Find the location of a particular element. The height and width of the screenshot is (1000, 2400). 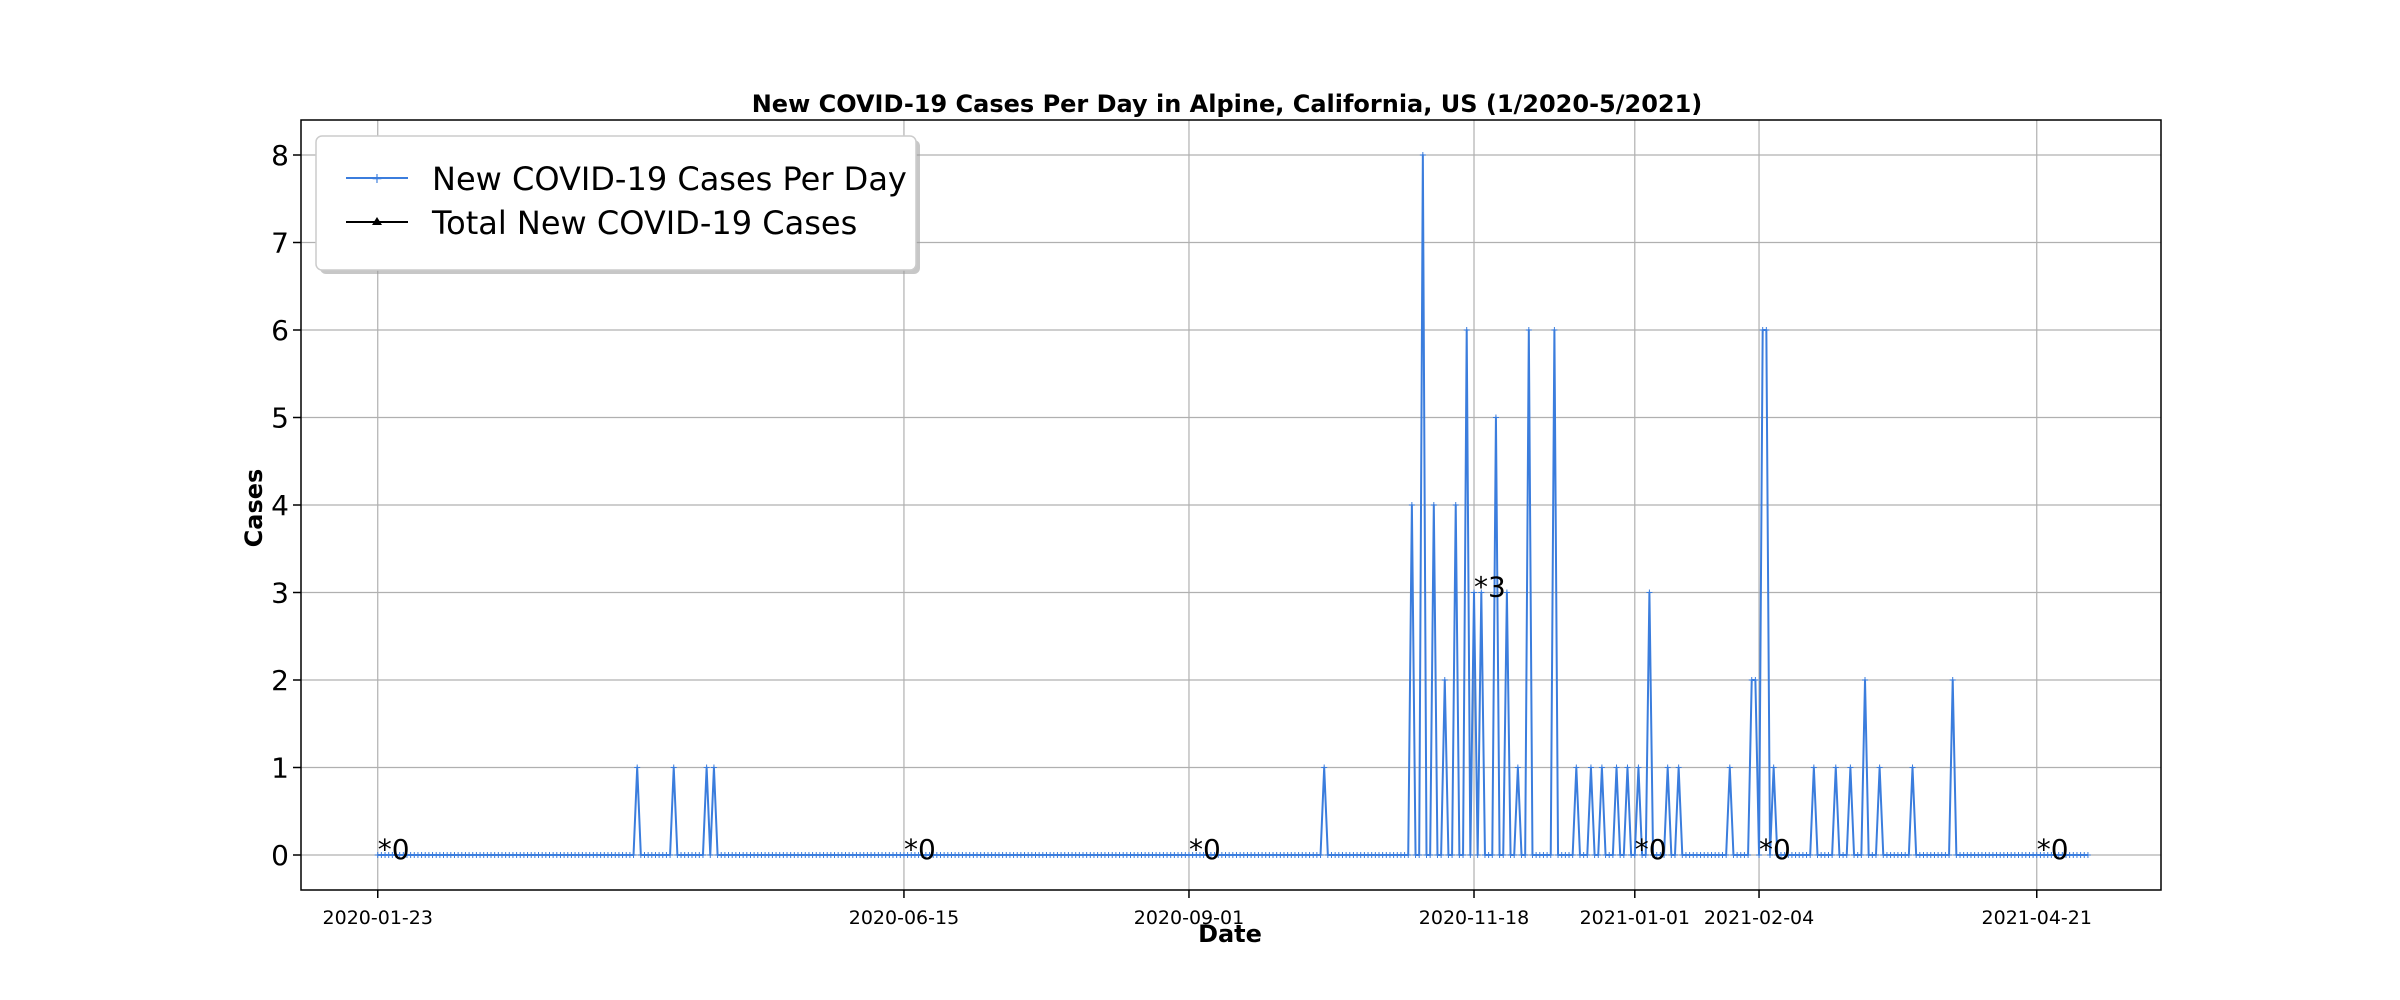

annotation-1: *0 is located at coordinates (920, 849).